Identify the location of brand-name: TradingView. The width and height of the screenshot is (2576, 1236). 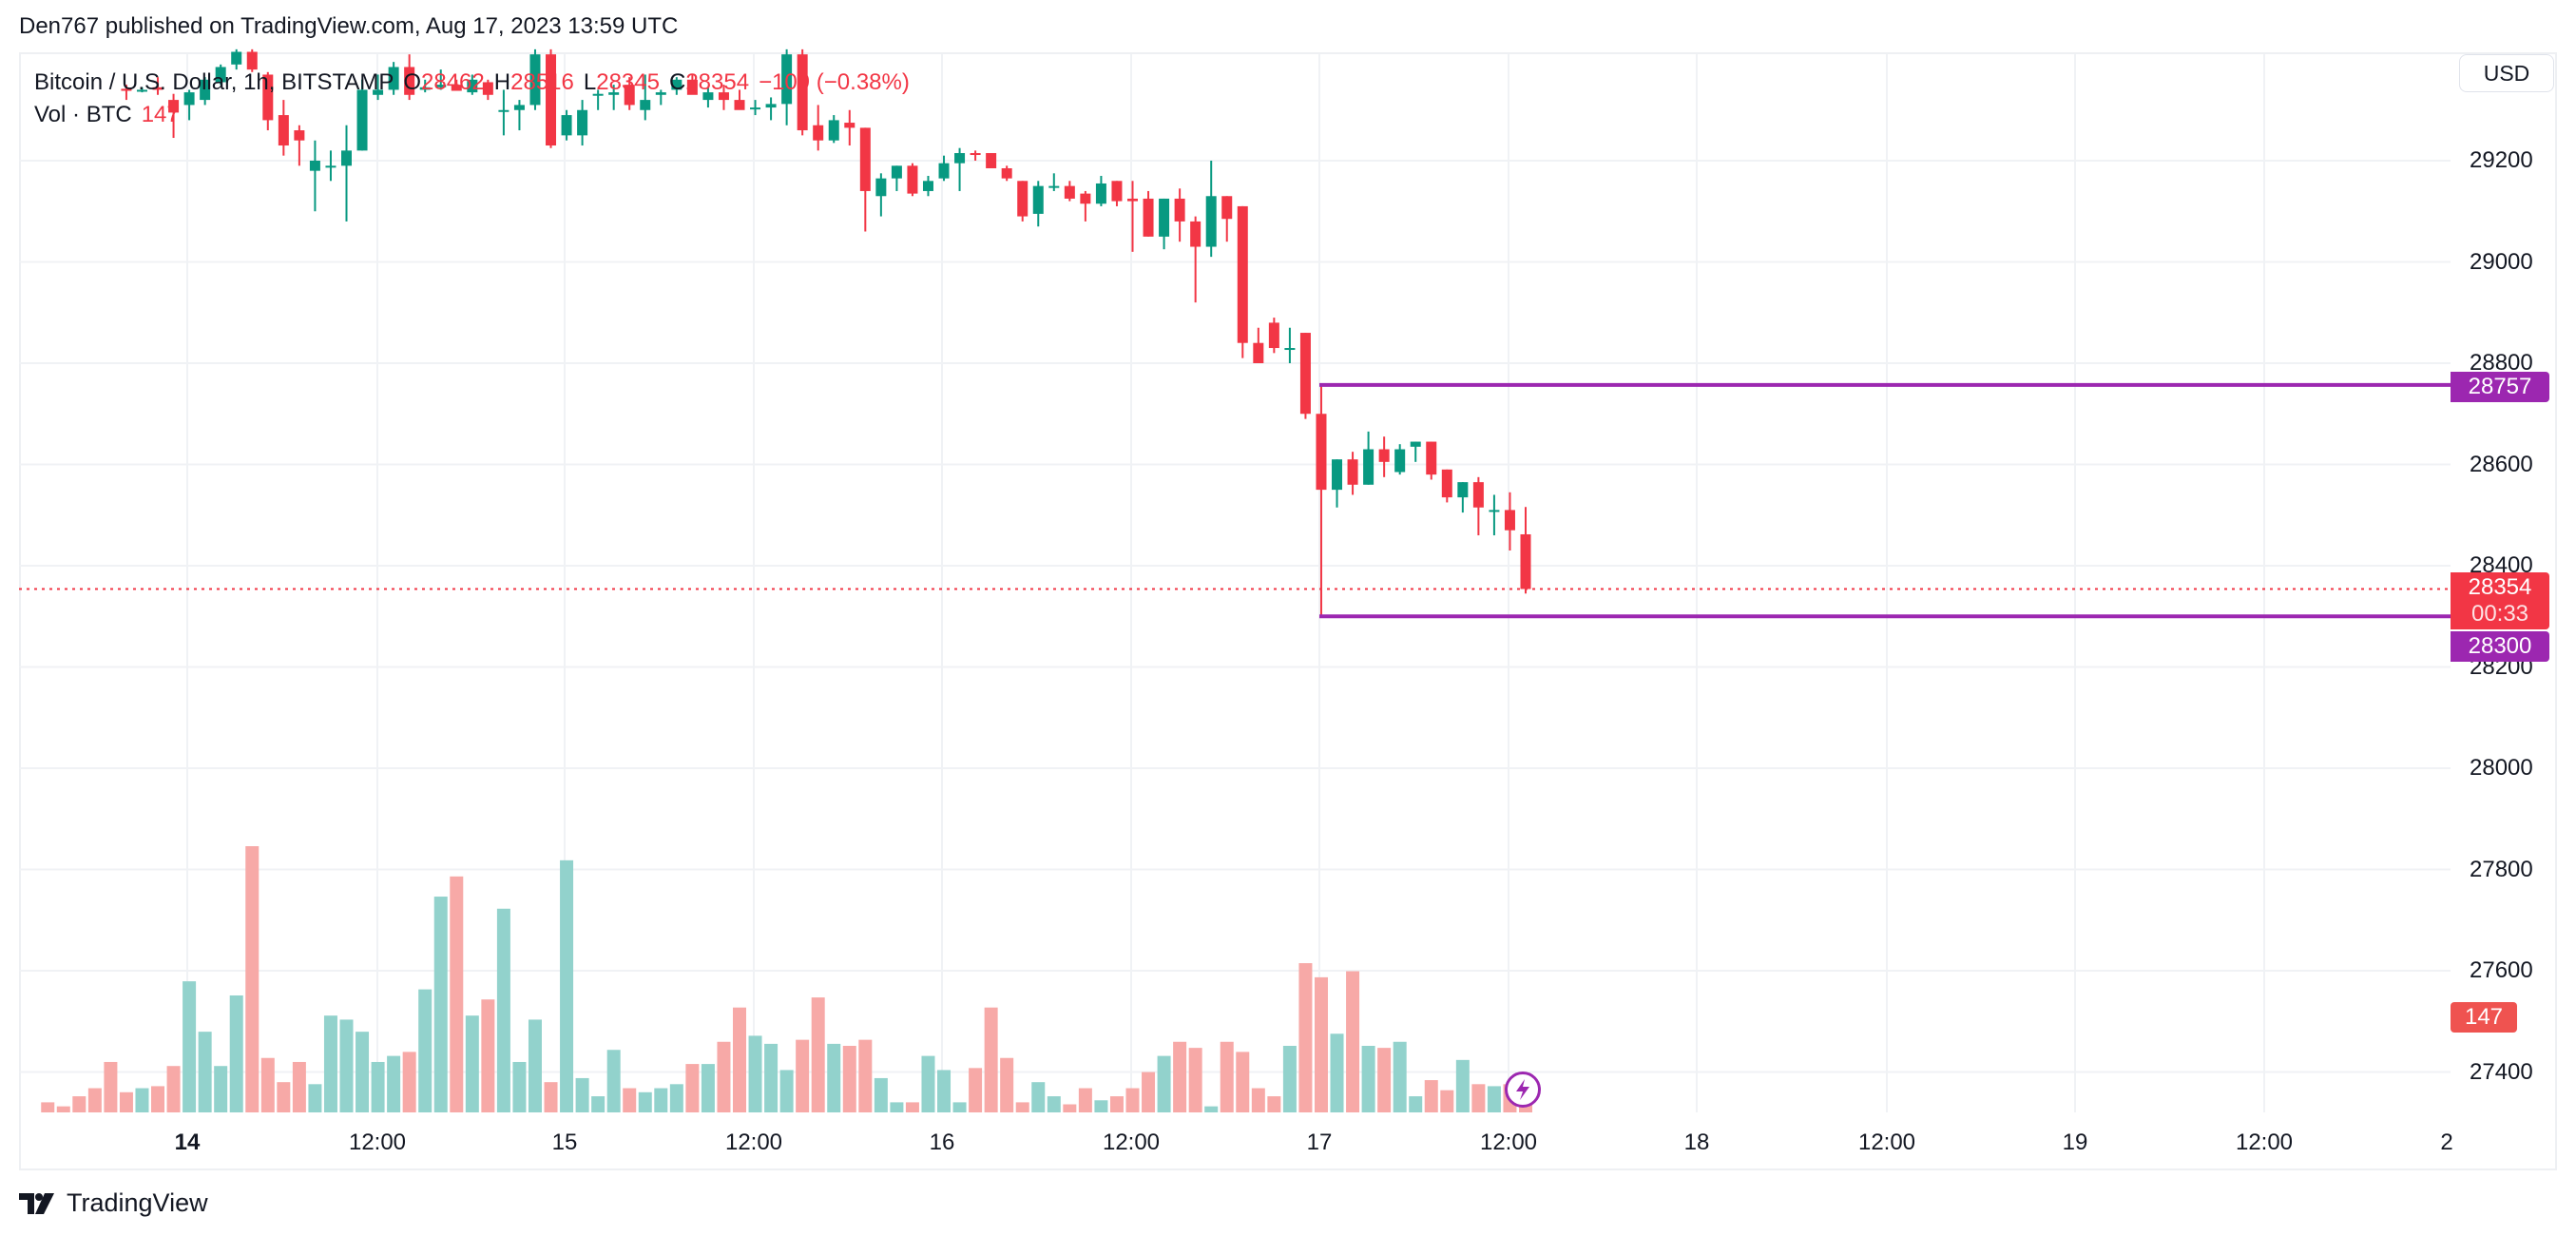
(137, 1202).